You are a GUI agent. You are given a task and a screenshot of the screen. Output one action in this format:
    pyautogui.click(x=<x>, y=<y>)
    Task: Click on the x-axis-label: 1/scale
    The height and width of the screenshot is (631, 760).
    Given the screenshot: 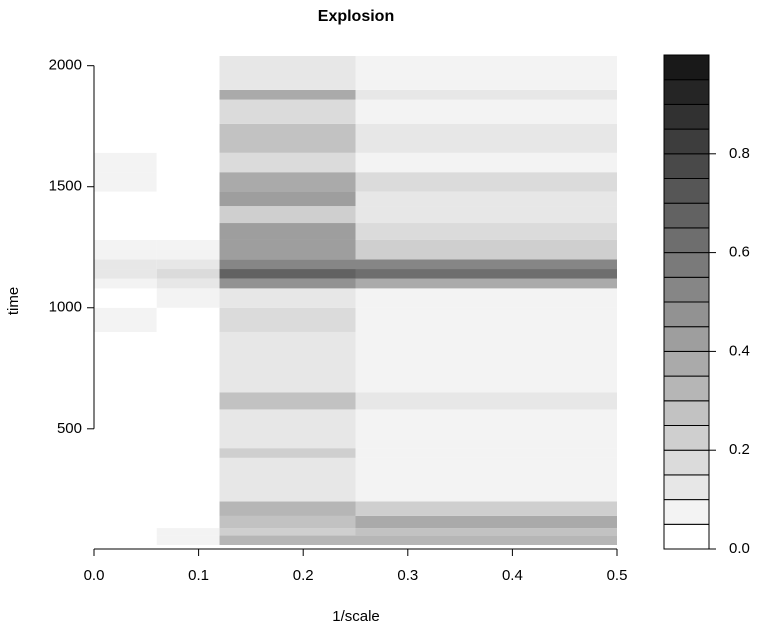 What is the action you would take?
    pyautogui.click(x=356, y=616)
    